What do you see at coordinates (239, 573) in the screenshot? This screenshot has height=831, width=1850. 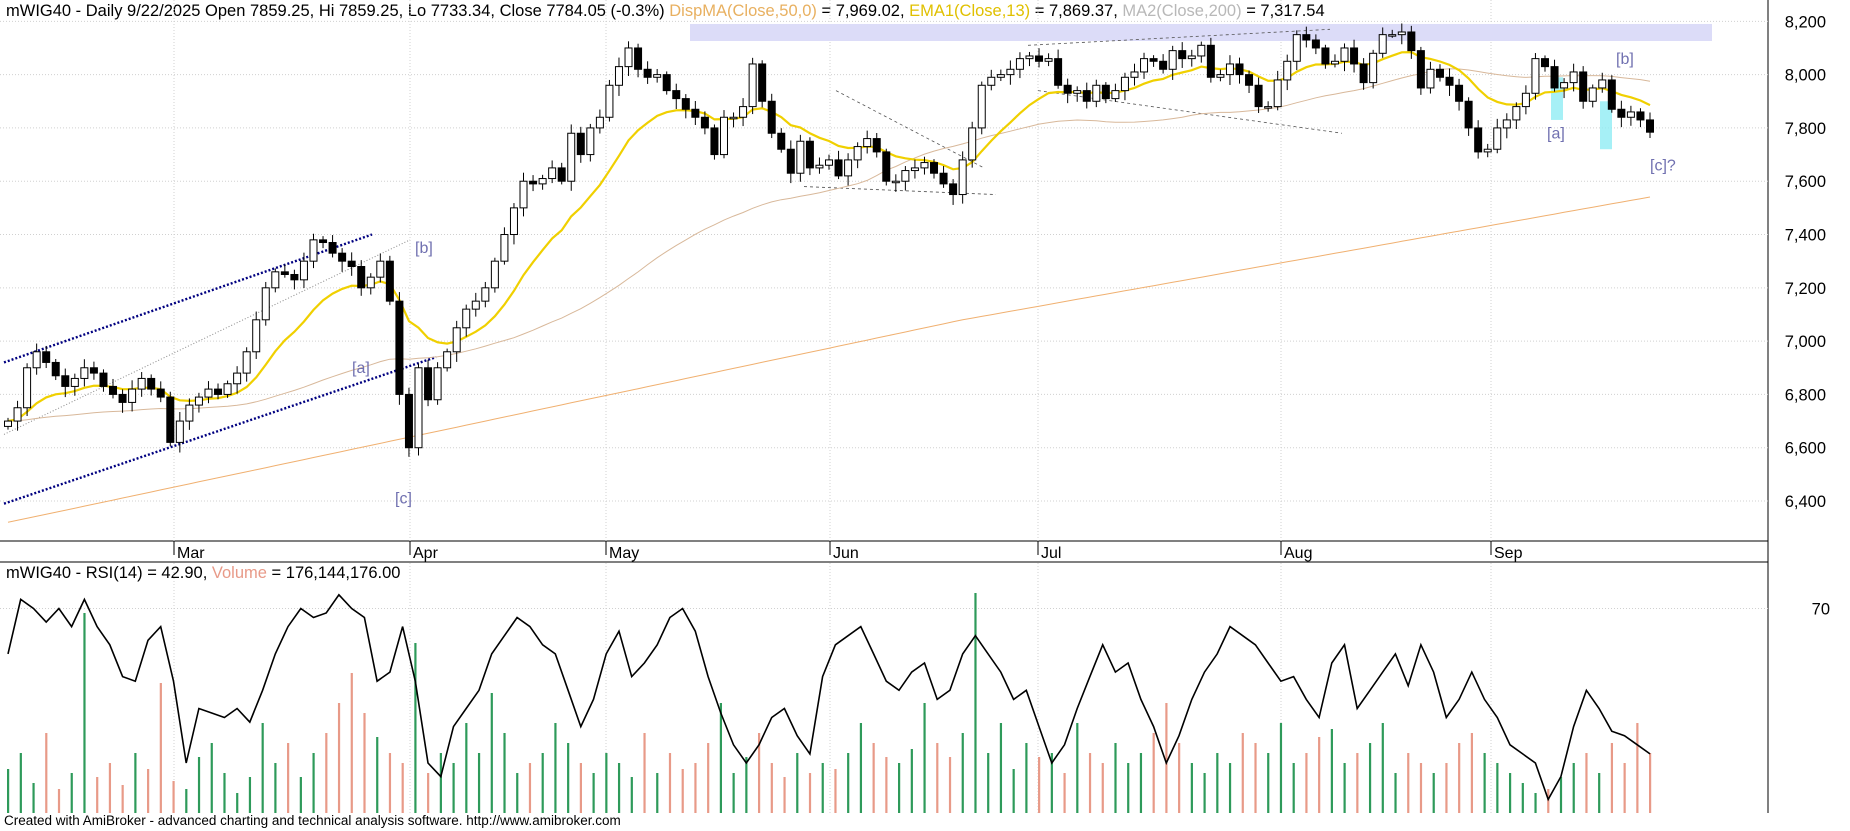 I see `volume-label: Volume` at bounding box center [239, 573].